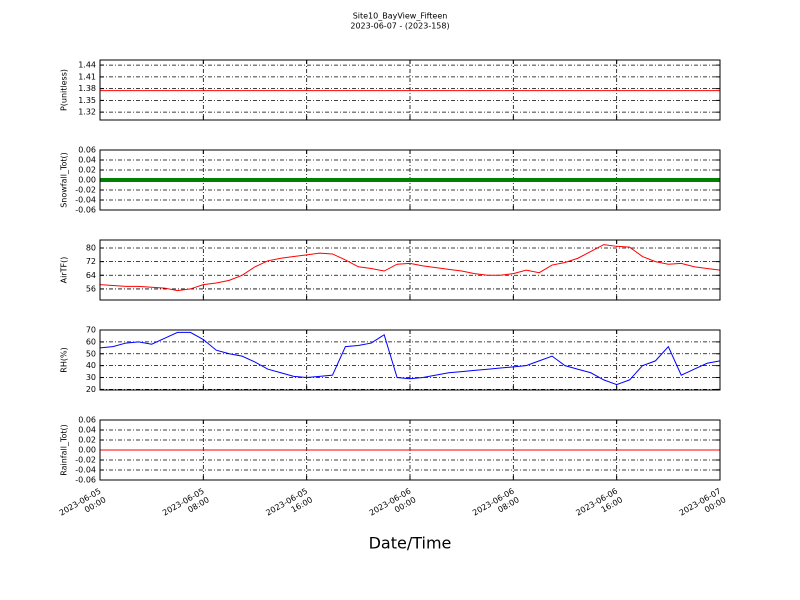 This screenshot has width=800, height=600. Describe the element at coordinates (64, 450) in the screenshot. I see `y-axis-label: Rainfall_Tot()` at that location.